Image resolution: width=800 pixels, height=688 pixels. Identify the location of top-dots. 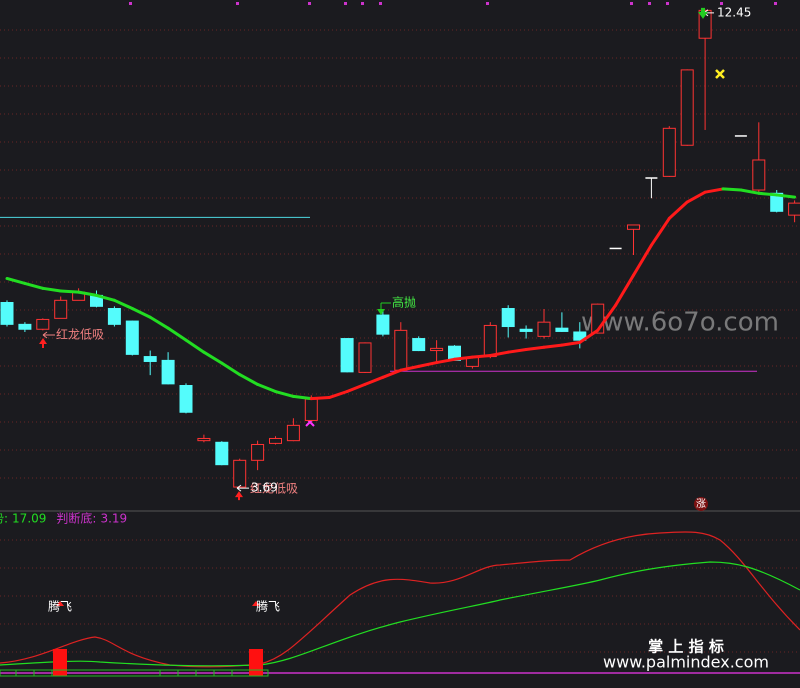
(453, 3).